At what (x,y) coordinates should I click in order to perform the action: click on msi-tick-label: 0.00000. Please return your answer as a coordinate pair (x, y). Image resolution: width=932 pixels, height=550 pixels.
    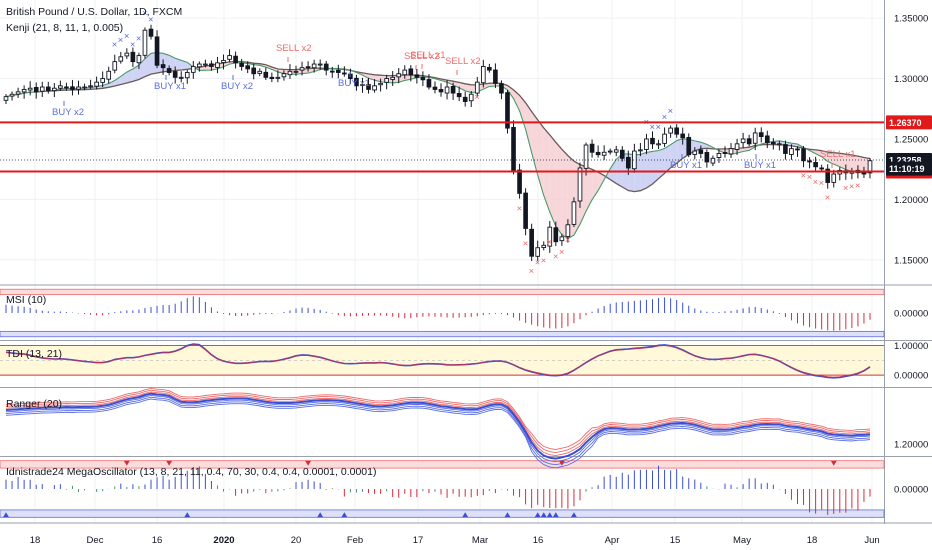
    Looking at the image, I should click on (911, 314).